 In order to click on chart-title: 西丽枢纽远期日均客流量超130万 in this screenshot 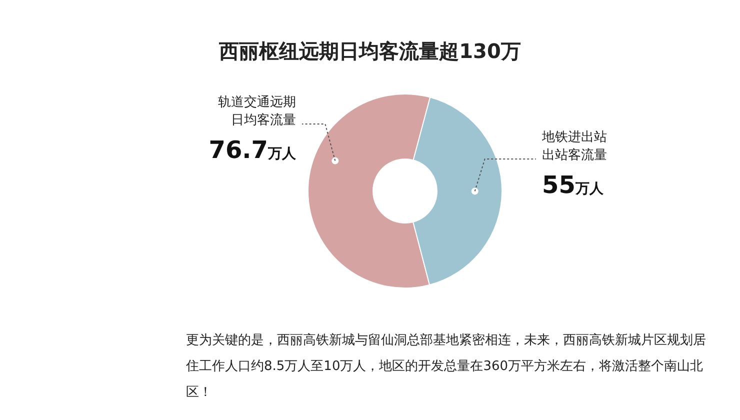, I will do `click(370, 51)`.